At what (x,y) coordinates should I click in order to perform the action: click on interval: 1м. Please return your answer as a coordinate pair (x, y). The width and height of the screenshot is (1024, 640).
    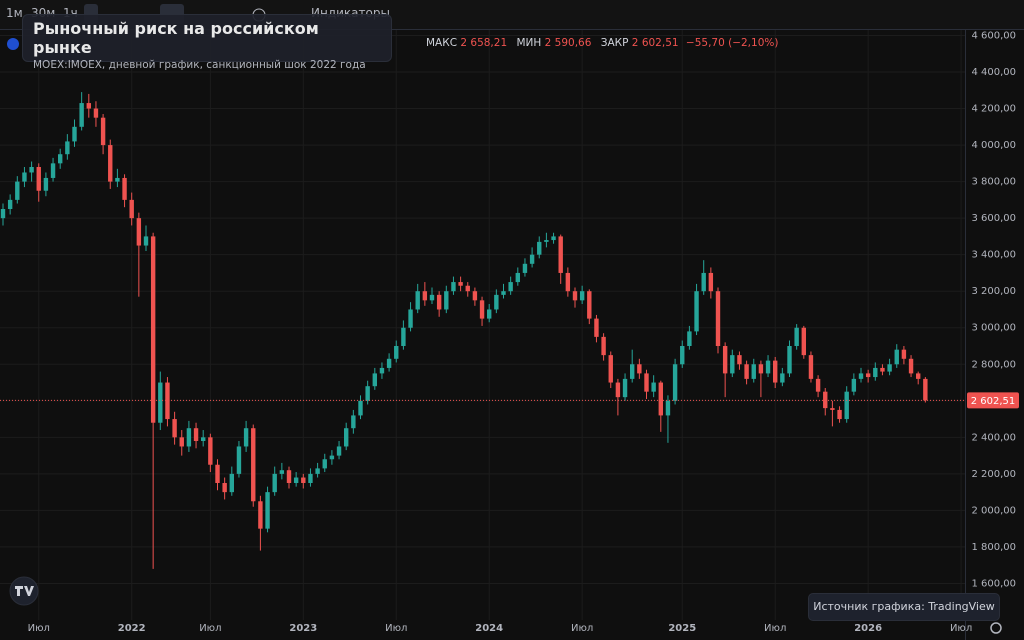
    Looking at the image, I should click on (14, 13).